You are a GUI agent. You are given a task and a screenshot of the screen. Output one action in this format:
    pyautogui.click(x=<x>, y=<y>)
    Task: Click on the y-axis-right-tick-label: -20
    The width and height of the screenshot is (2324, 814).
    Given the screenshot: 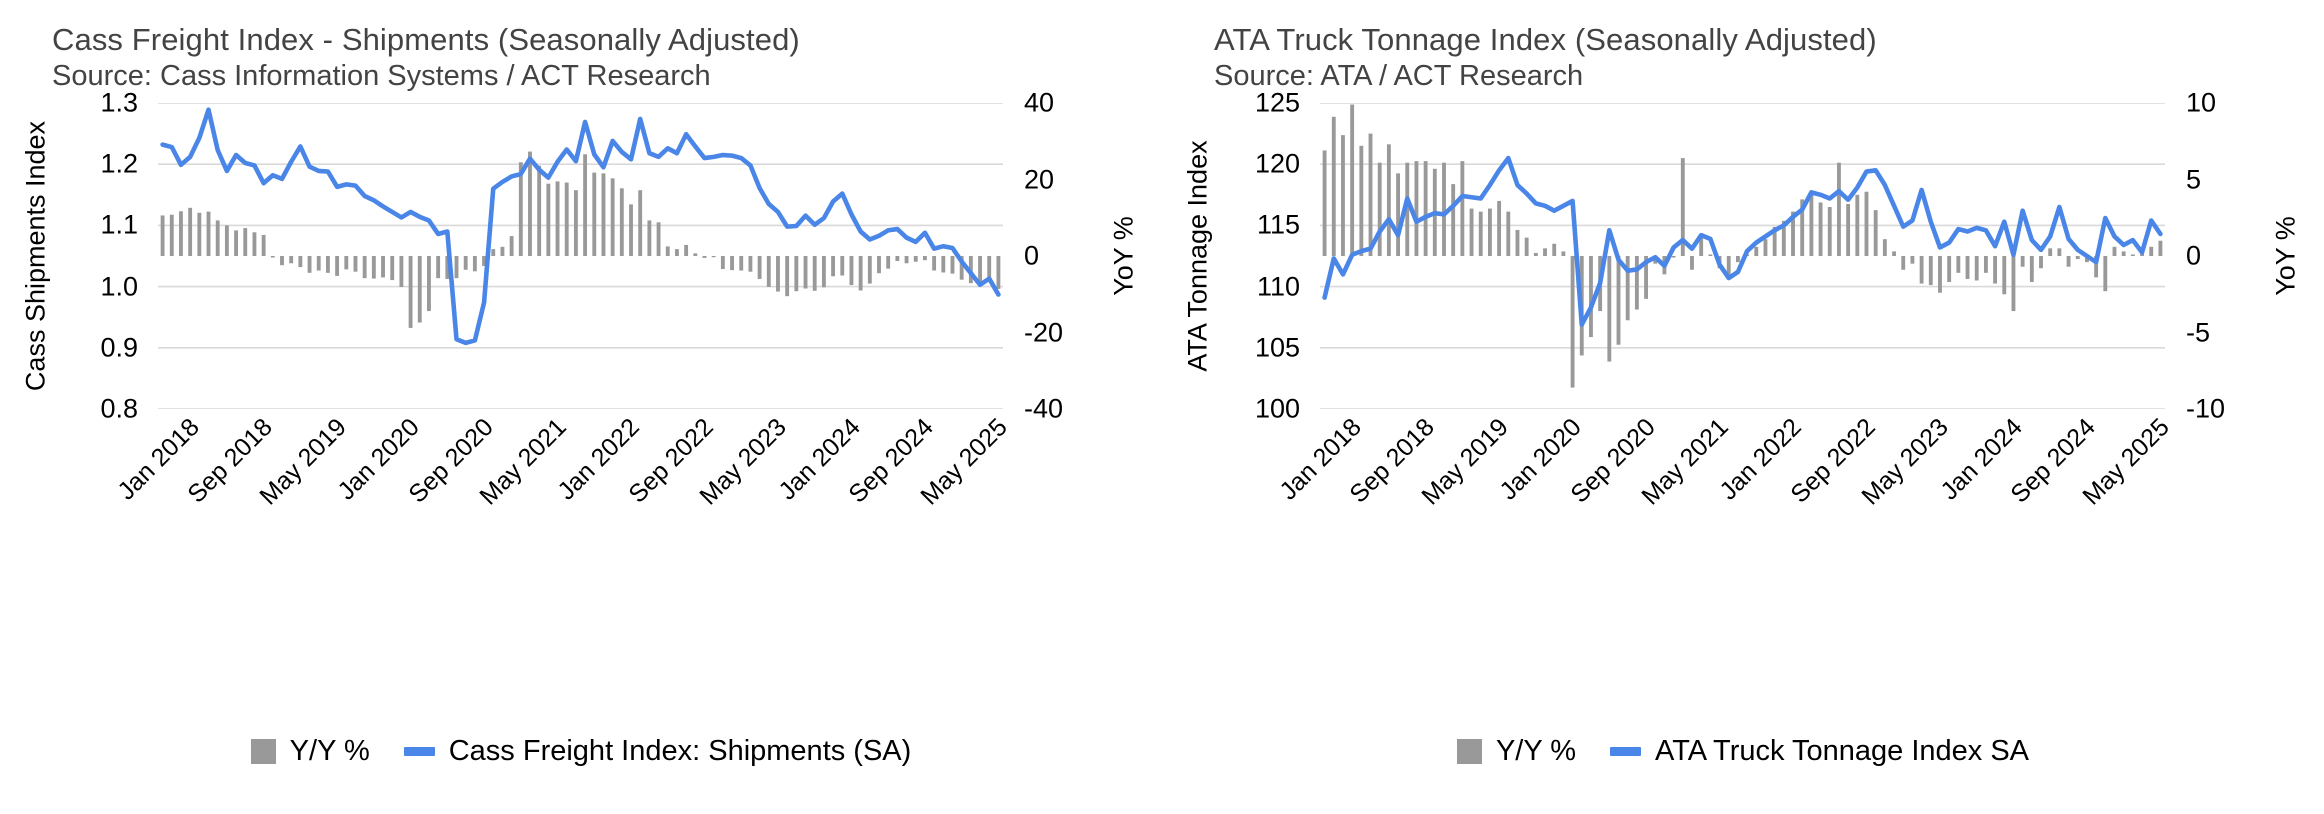 What is the action you would take?
    pyautogui.click(x=1044, y=332)
    